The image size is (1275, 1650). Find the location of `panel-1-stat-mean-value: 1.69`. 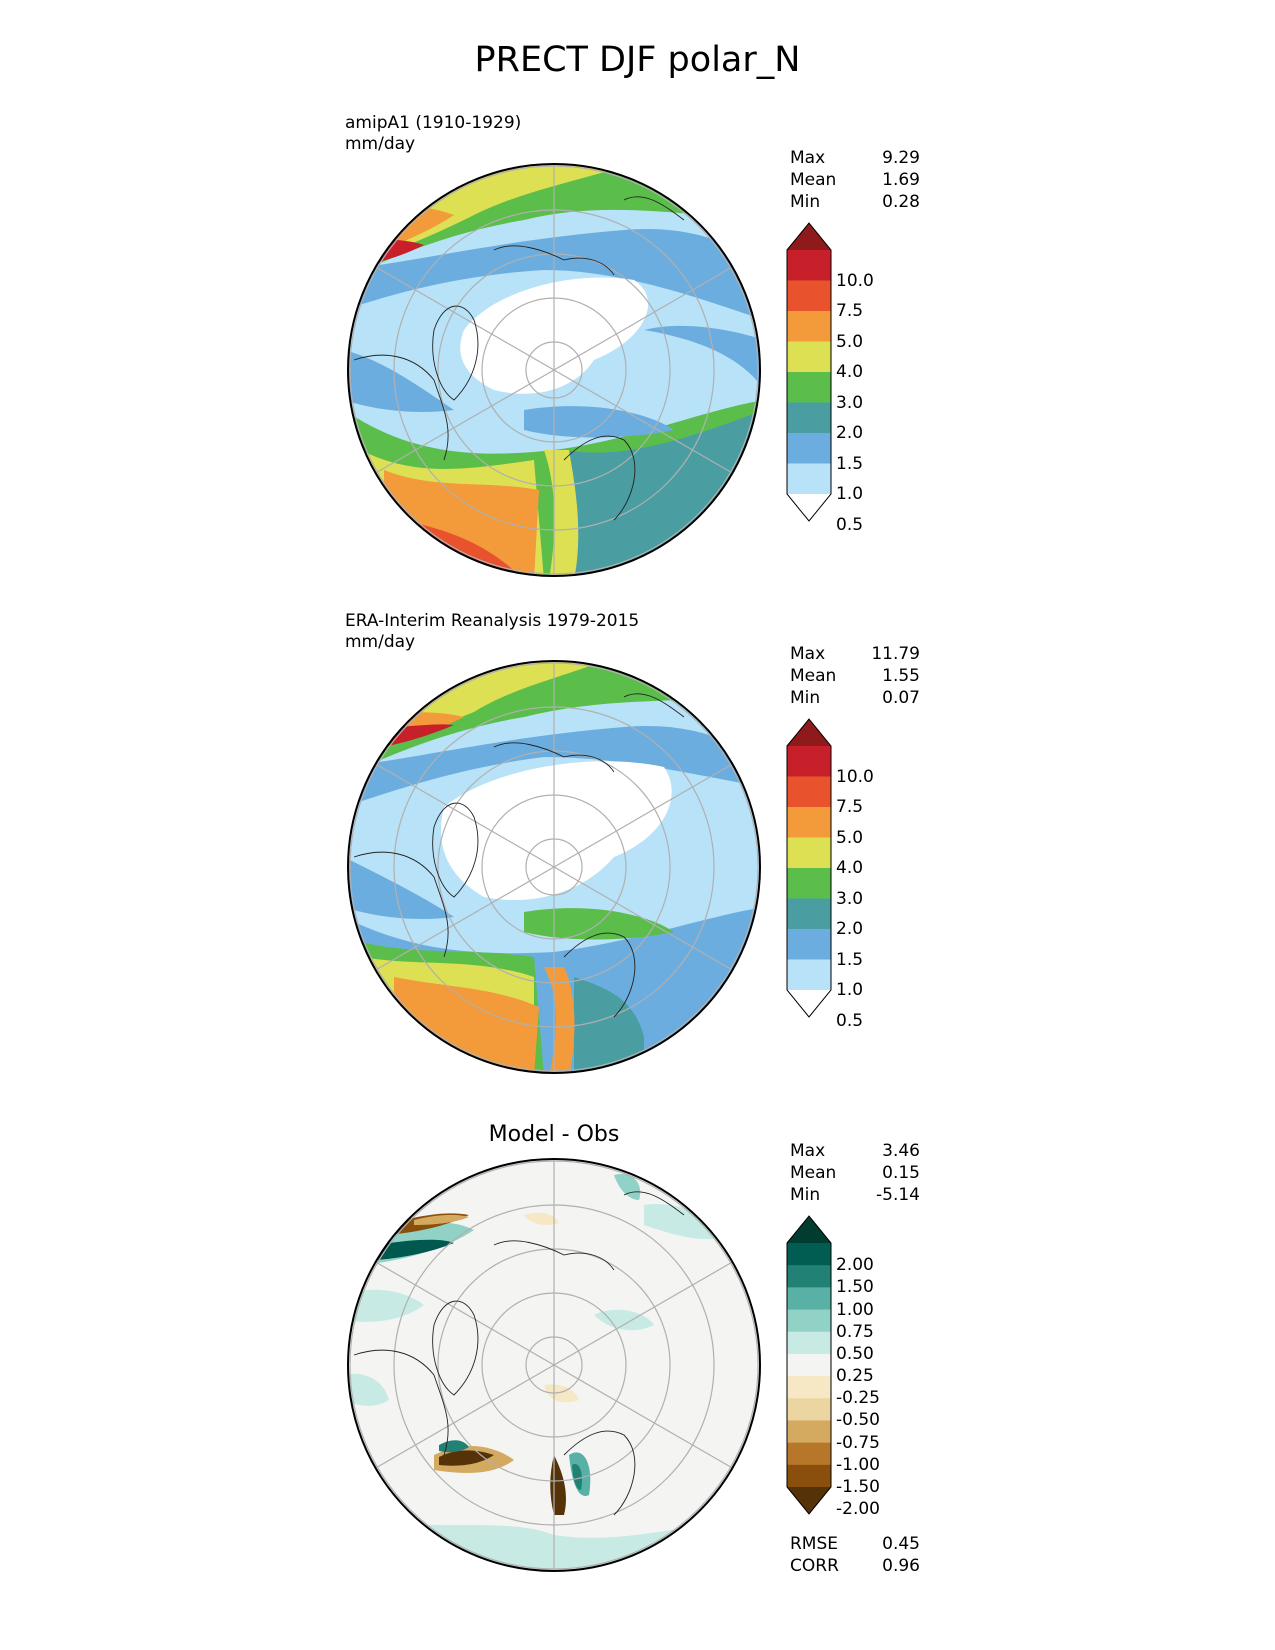

panel-1-stat-mean-value: 1.69 is located at coordinates (901, 180).